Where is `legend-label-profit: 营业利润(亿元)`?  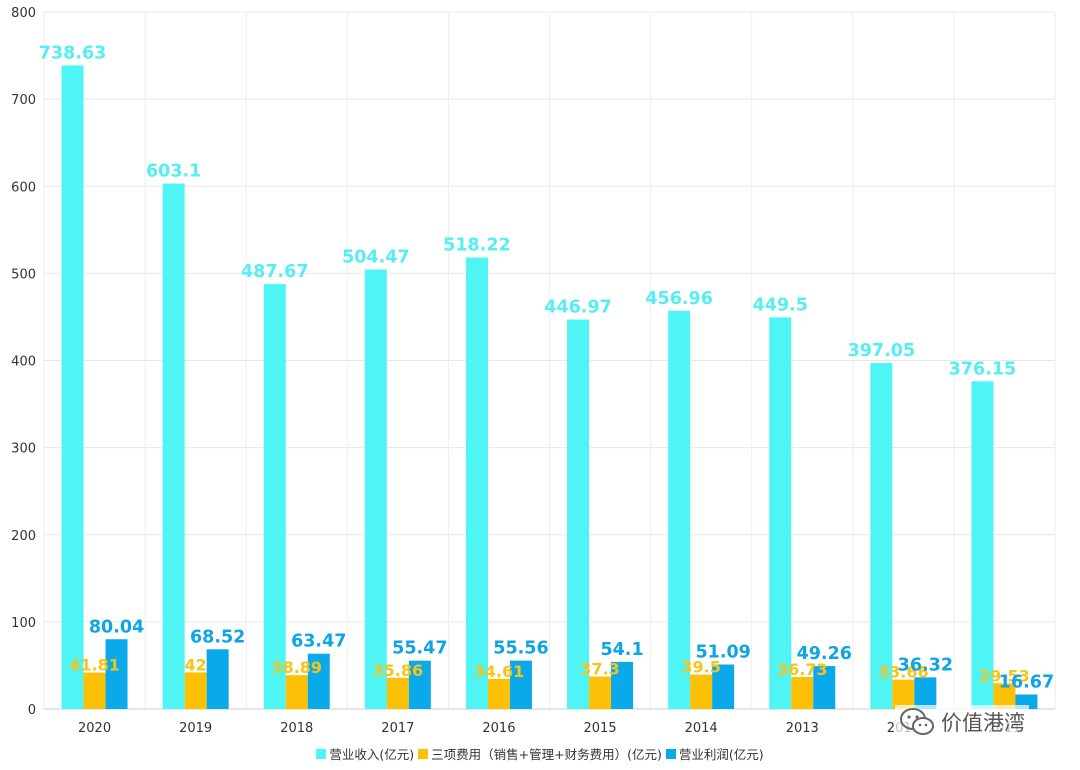 legend-label-profit: 营业利润(亿元) is located at coordinates (721, 754).